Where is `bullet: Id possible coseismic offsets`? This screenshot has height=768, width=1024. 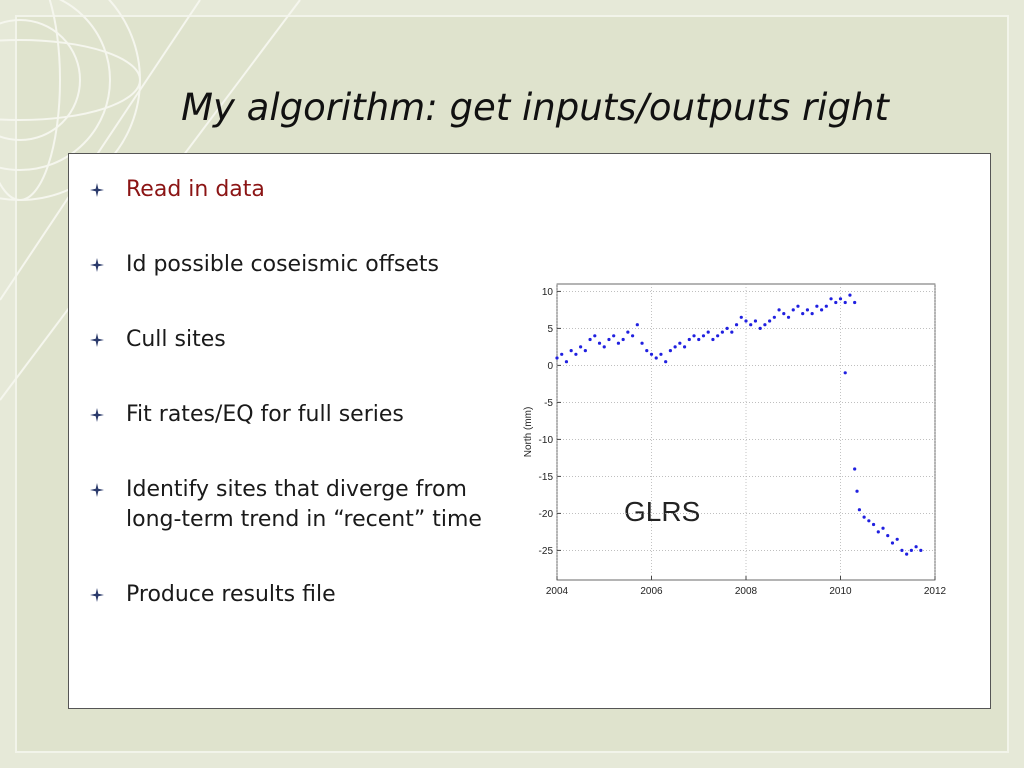 bullet: Id possible coseismic offsets is located at coordinates (293, 265).